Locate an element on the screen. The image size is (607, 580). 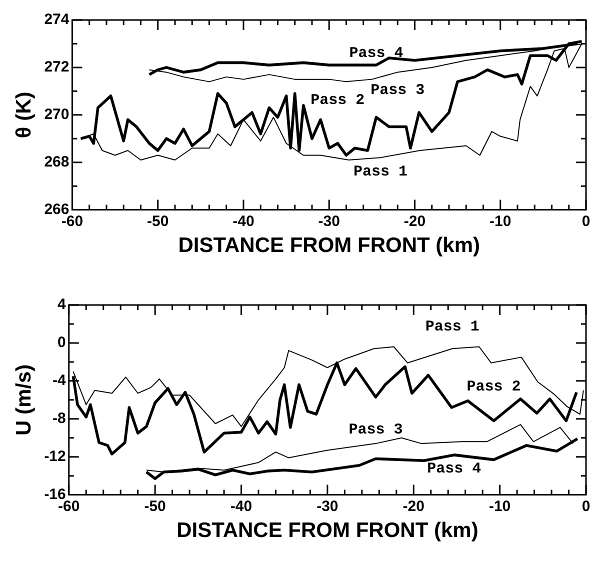
y-tick-label: 270 is located at coordinates (57, 115).